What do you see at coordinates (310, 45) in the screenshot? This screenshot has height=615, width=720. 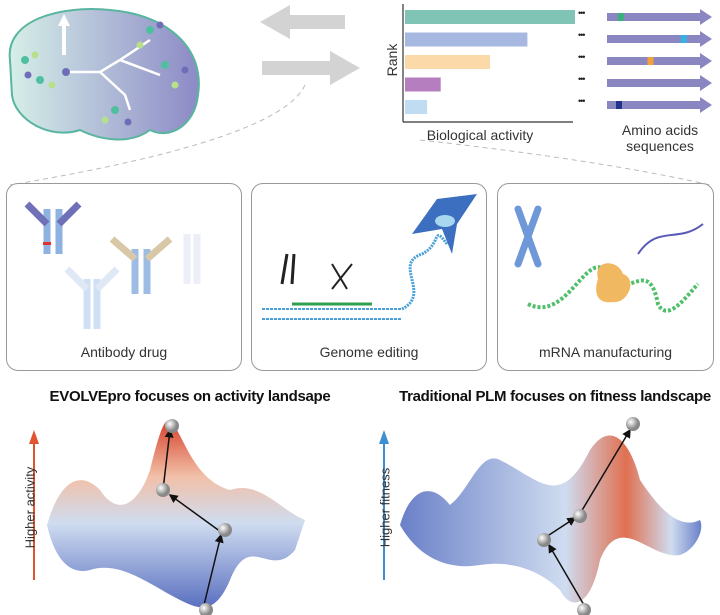 I see `cycle-arrows` at bounding box center [310, 45].